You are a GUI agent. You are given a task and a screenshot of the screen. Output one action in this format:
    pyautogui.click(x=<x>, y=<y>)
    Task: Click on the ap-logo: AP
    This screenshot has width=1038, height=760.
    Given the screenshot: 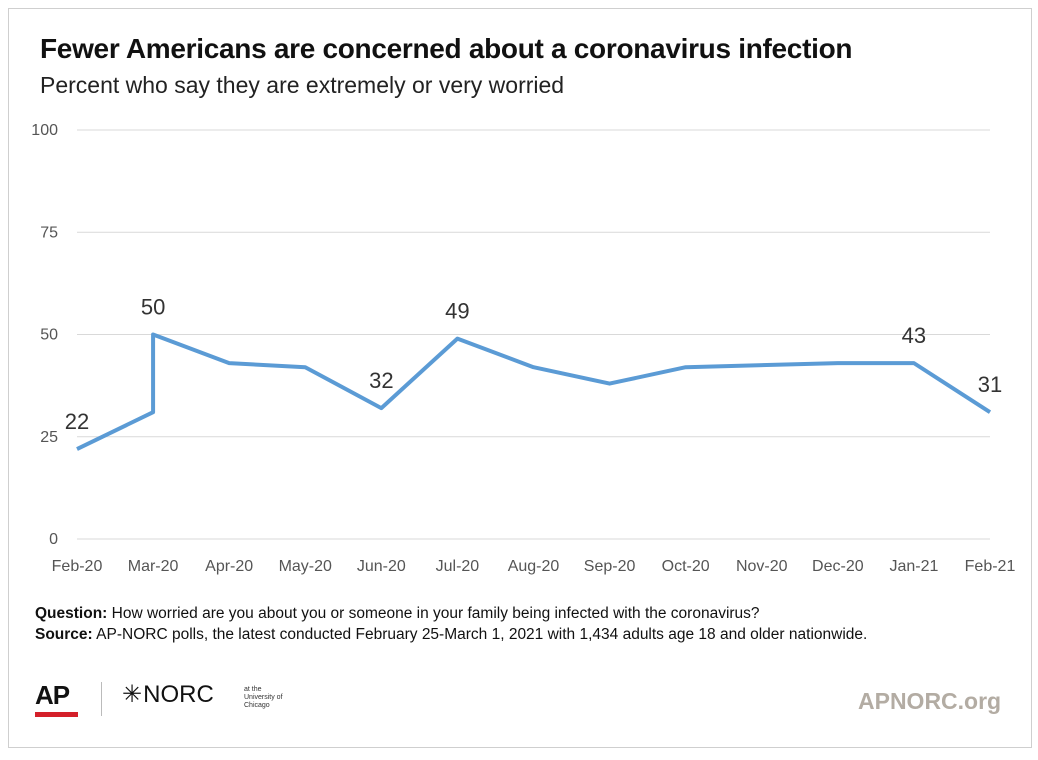 What is the action you would take?
    pyautogui.click(x=52, y=695)
    